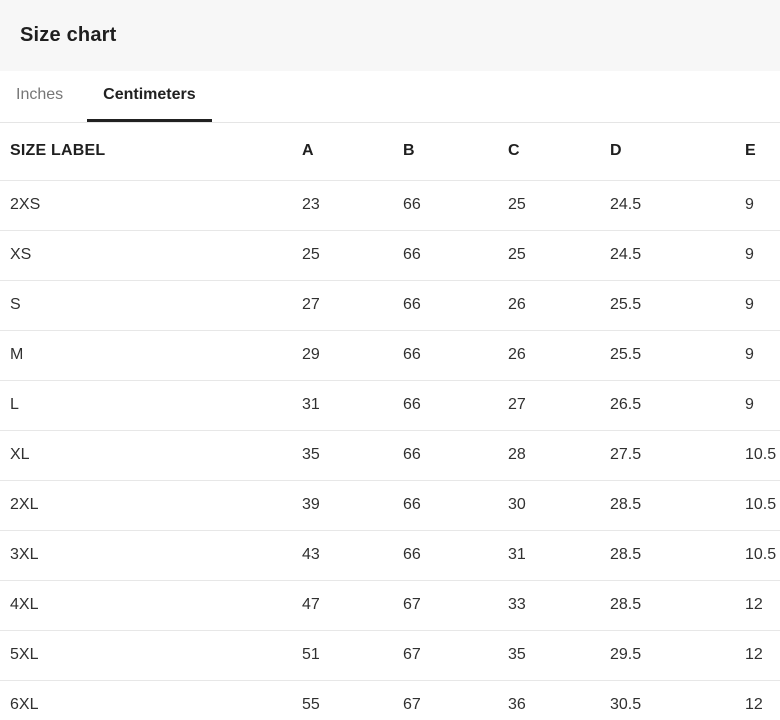 The image size is (780, 720). I want to click on tab-inches-label: Inches, so click(40, 94).